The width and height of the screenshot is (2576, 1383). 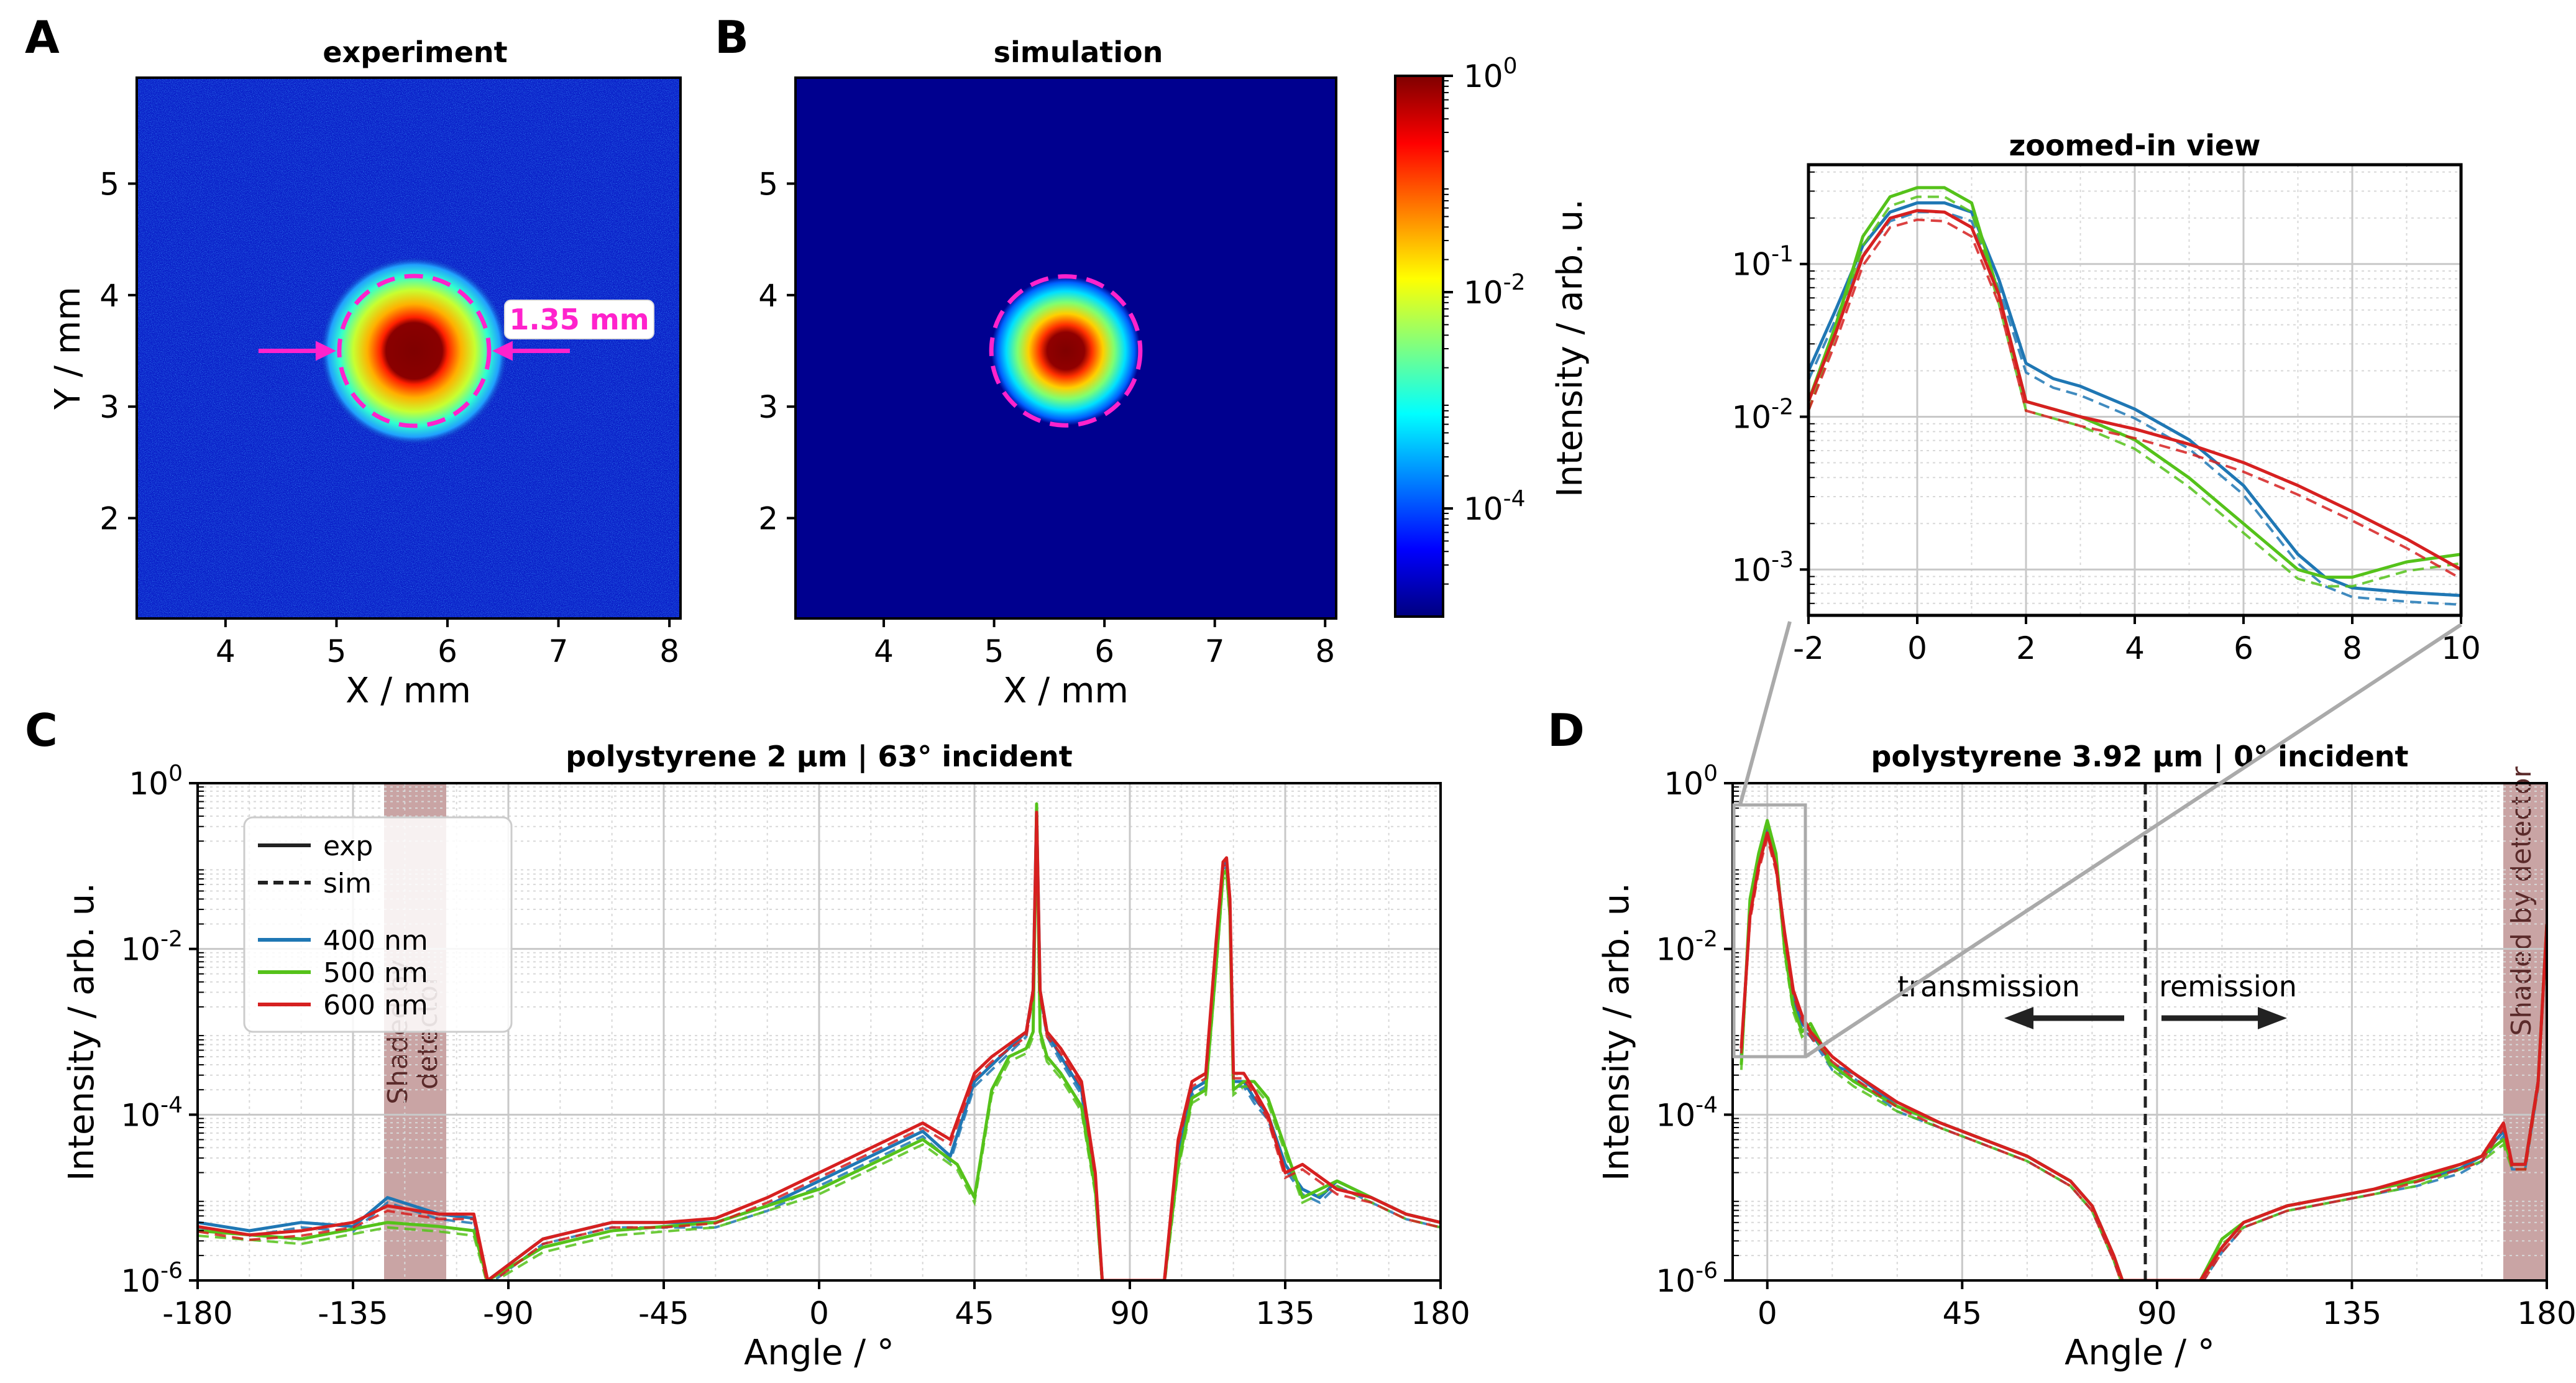 I want to click on colorbar-ticks: 100 10-2 10-4, so click(x=1484, y=319).